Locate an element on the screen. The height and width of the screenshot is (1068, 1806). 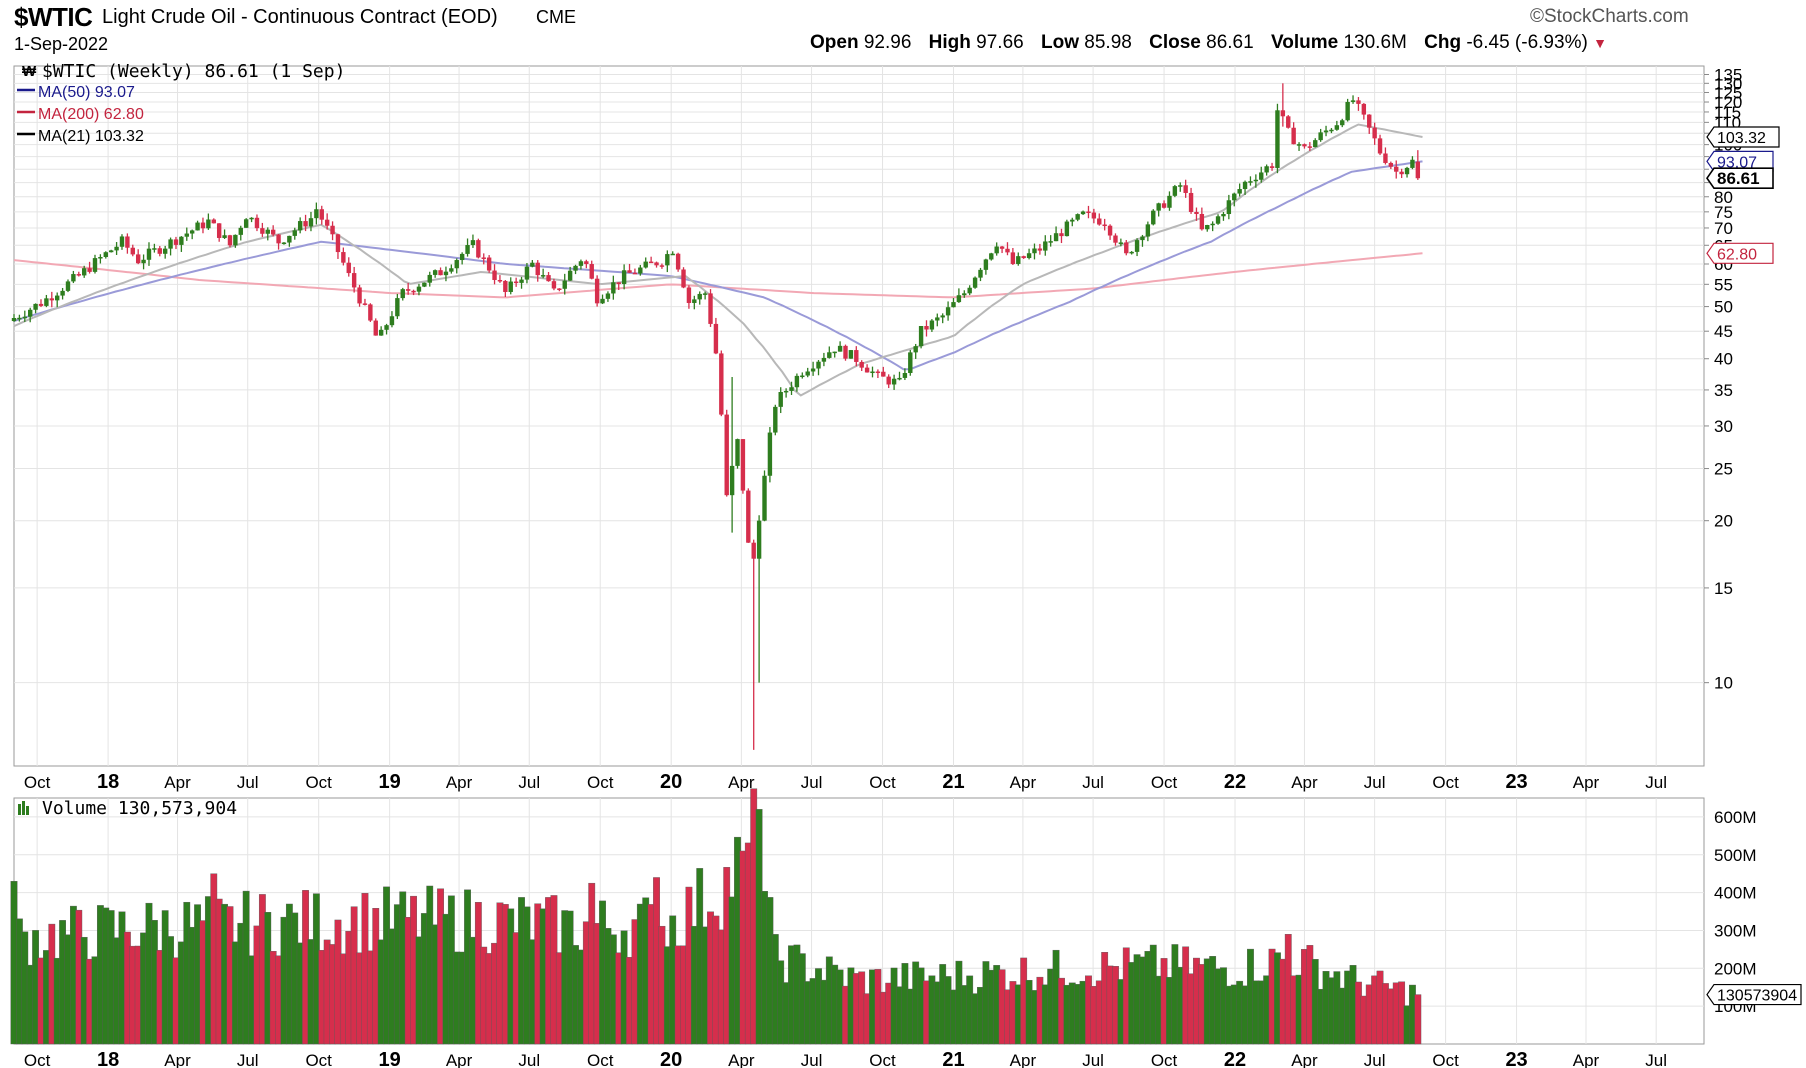
price-y-tick-label: 130 is located at coordinates (1728, 83).